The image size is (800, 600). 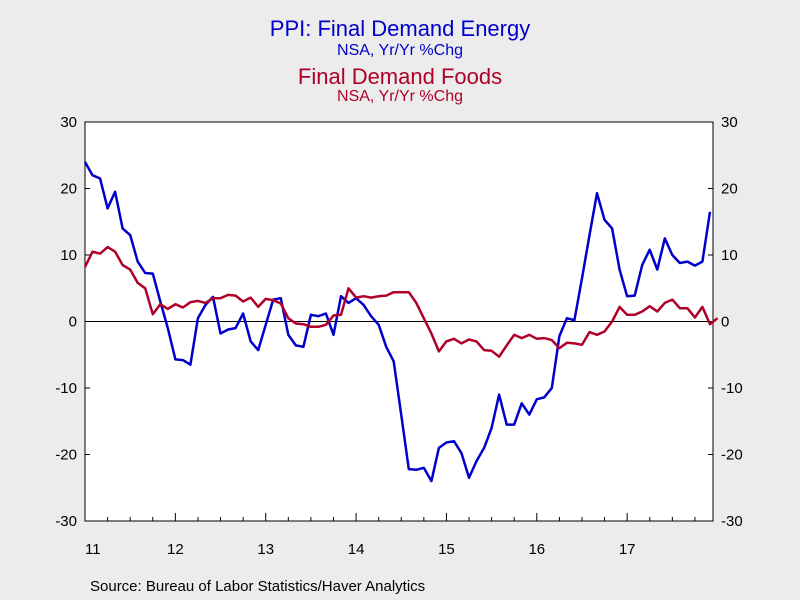 I want to click on y-tick-label-left: -30, so click(x=66, y=521).